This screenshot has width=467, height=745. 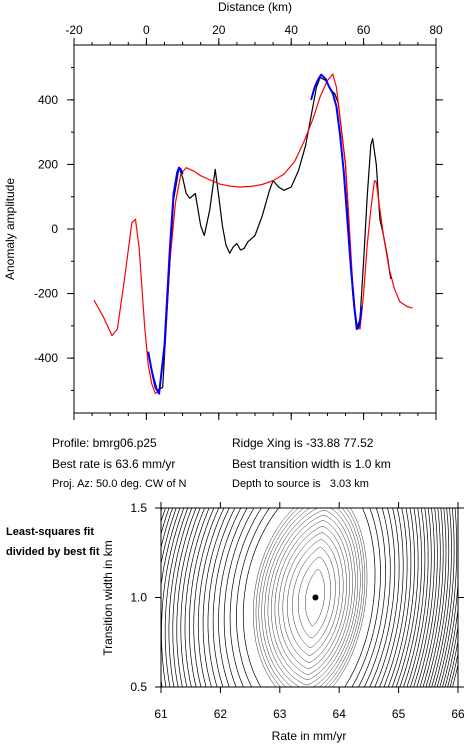 What do you see at coordinates (309, 736) in the screenshot?
I see `misfit-x-label: Rate in mm/yr` at bounding box center [309, 736].